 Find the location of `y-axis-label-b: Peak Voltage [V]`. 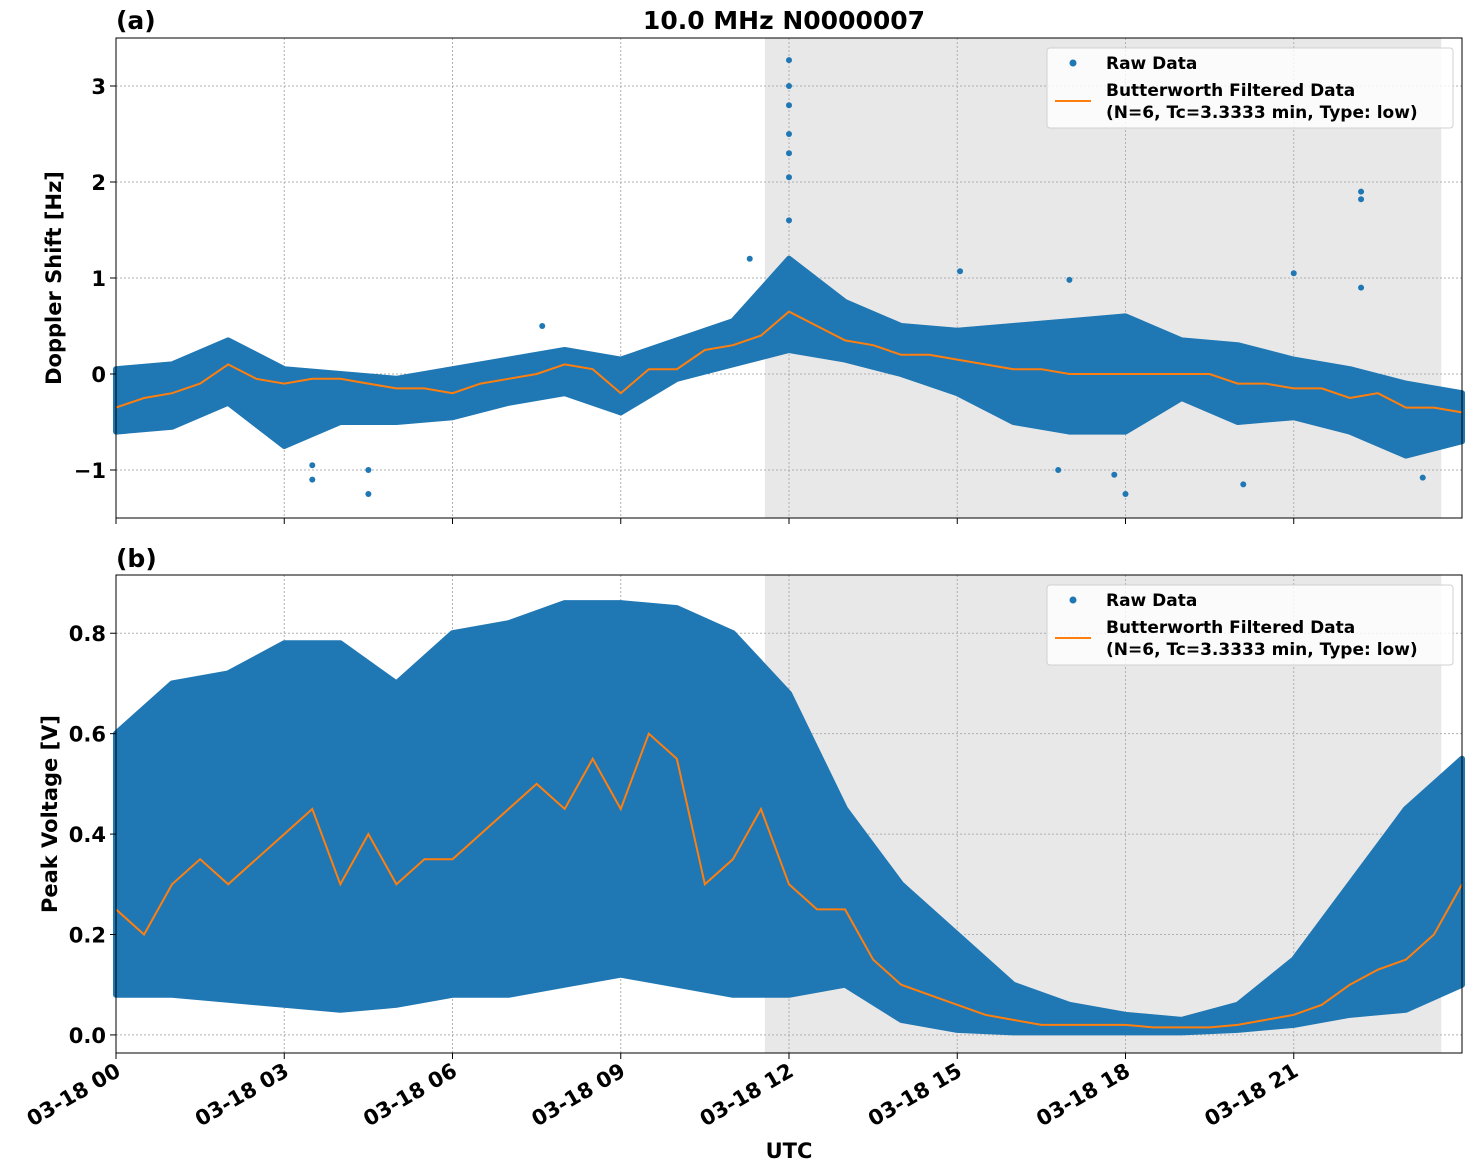

y-axis-label-b: Peak Voltage [V] is located at coordinates (50, 814).